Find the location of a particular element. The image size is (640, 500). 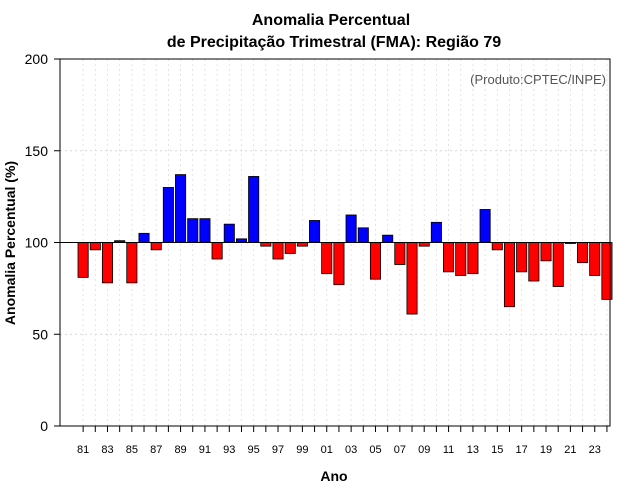

x-tick-label: 07 is located at coordinates (400, 450).